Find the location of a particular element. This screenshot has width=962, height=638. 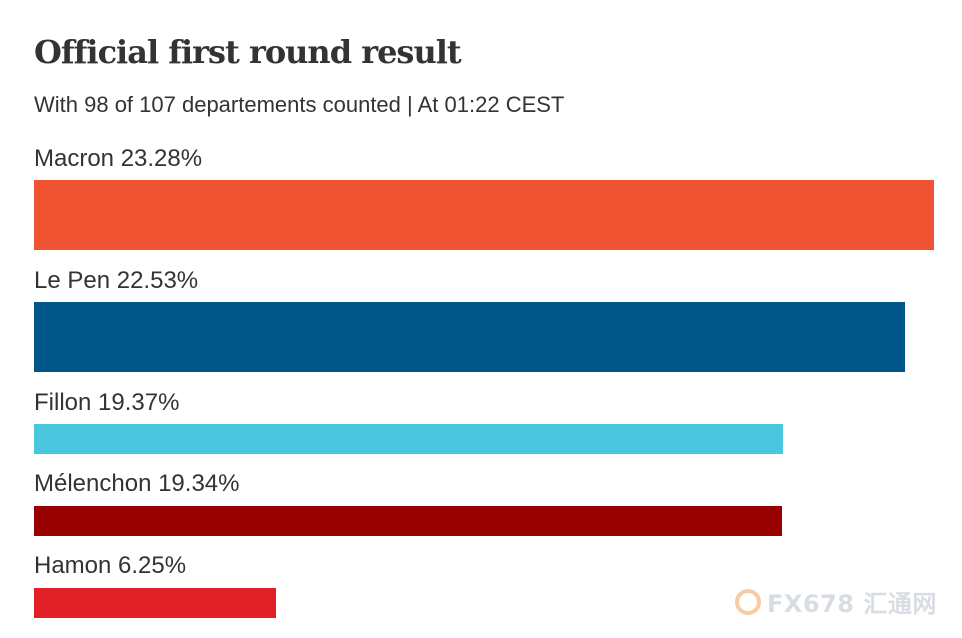

watermark-text: FX678 汇通网 is located at coordinates (852, 604).